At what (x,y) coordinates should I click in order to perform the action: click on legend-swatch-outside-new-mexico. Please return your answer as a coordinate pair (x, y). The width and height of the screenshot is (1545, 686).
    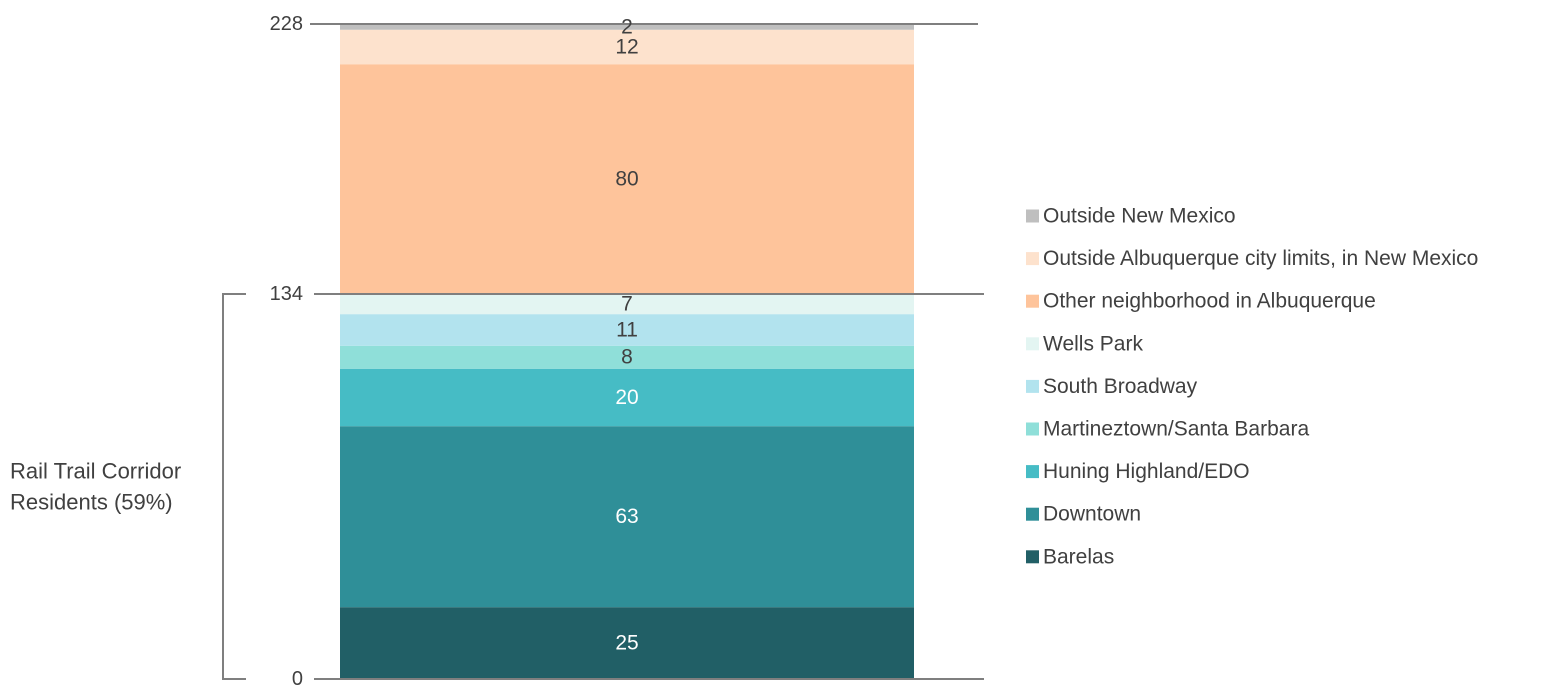
    Looking at the image, I should click on (1032, 216).